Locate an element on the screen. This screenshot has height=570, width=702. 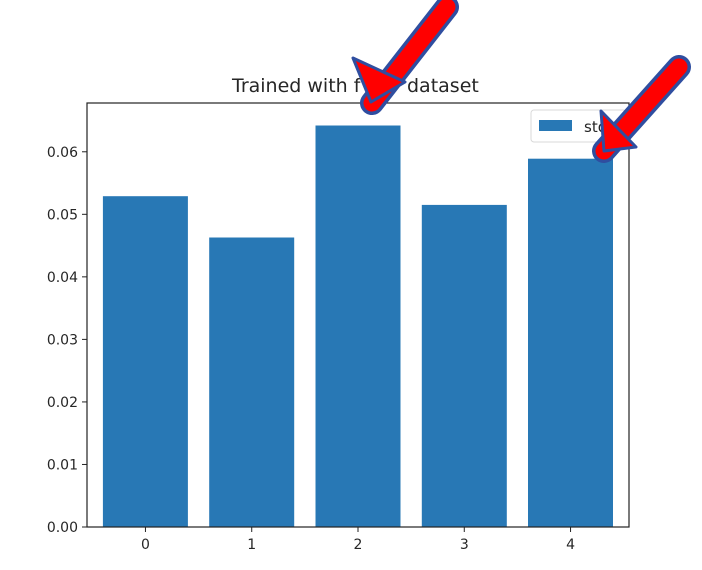
y-tick-label: 0.00 is located at coordinates (62, 528).